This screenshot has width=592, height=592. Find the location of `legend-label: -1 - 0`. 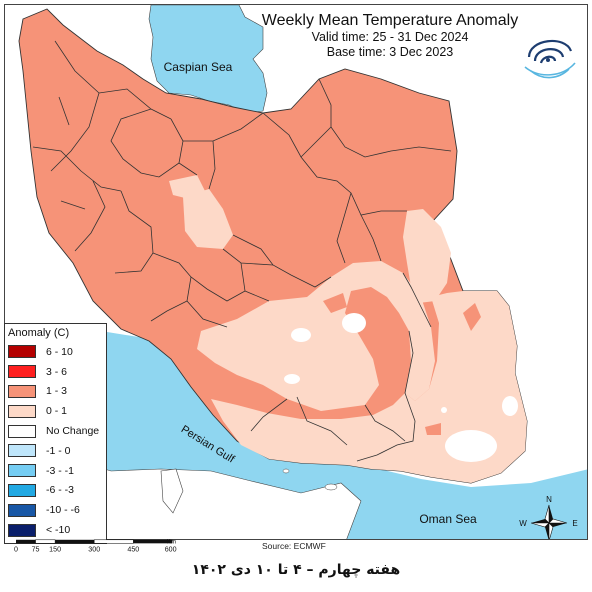

legend-label: -1 - 0 is located at coordinates (58, 450).